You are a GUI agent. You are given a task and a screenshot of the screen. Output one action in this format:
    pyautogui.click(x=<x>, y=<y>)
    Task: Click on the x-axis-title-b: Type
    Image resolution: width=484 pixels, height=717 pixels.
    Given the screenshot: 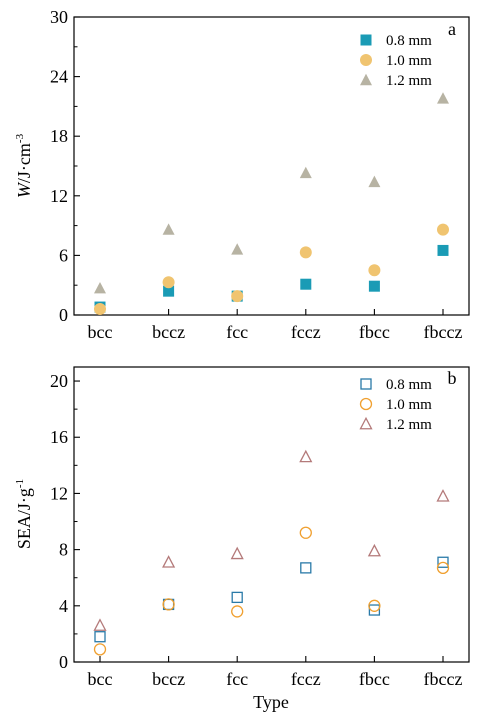 What is the action you would take?
    pyautogui.click(x=271, y=702)
    